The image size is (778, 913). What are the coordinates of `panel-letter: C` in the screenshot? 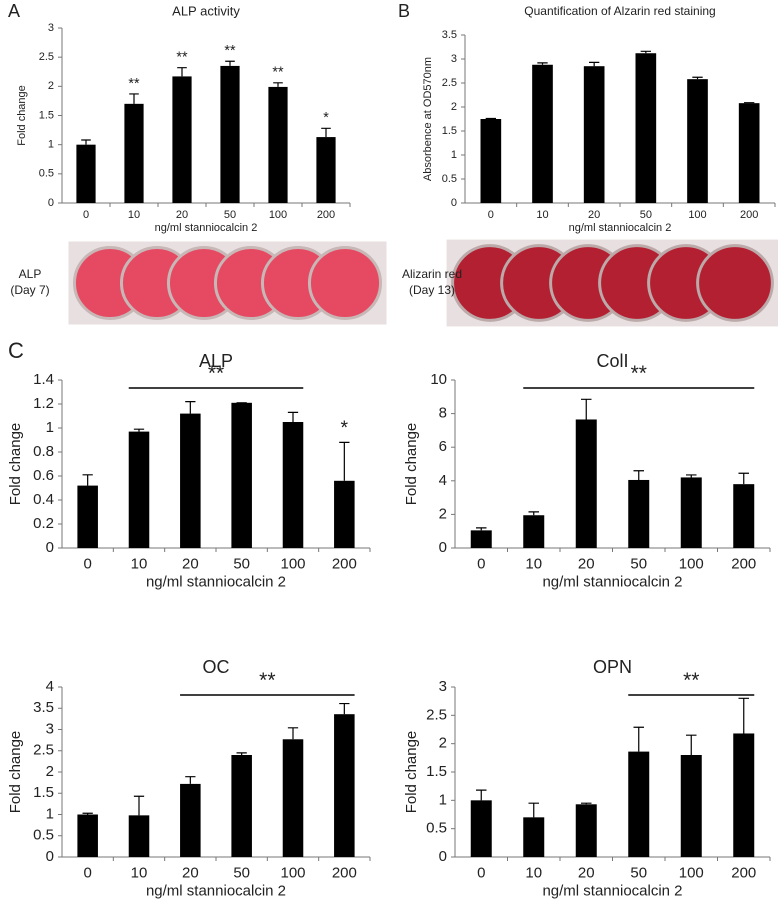 It's located at (16, 350).